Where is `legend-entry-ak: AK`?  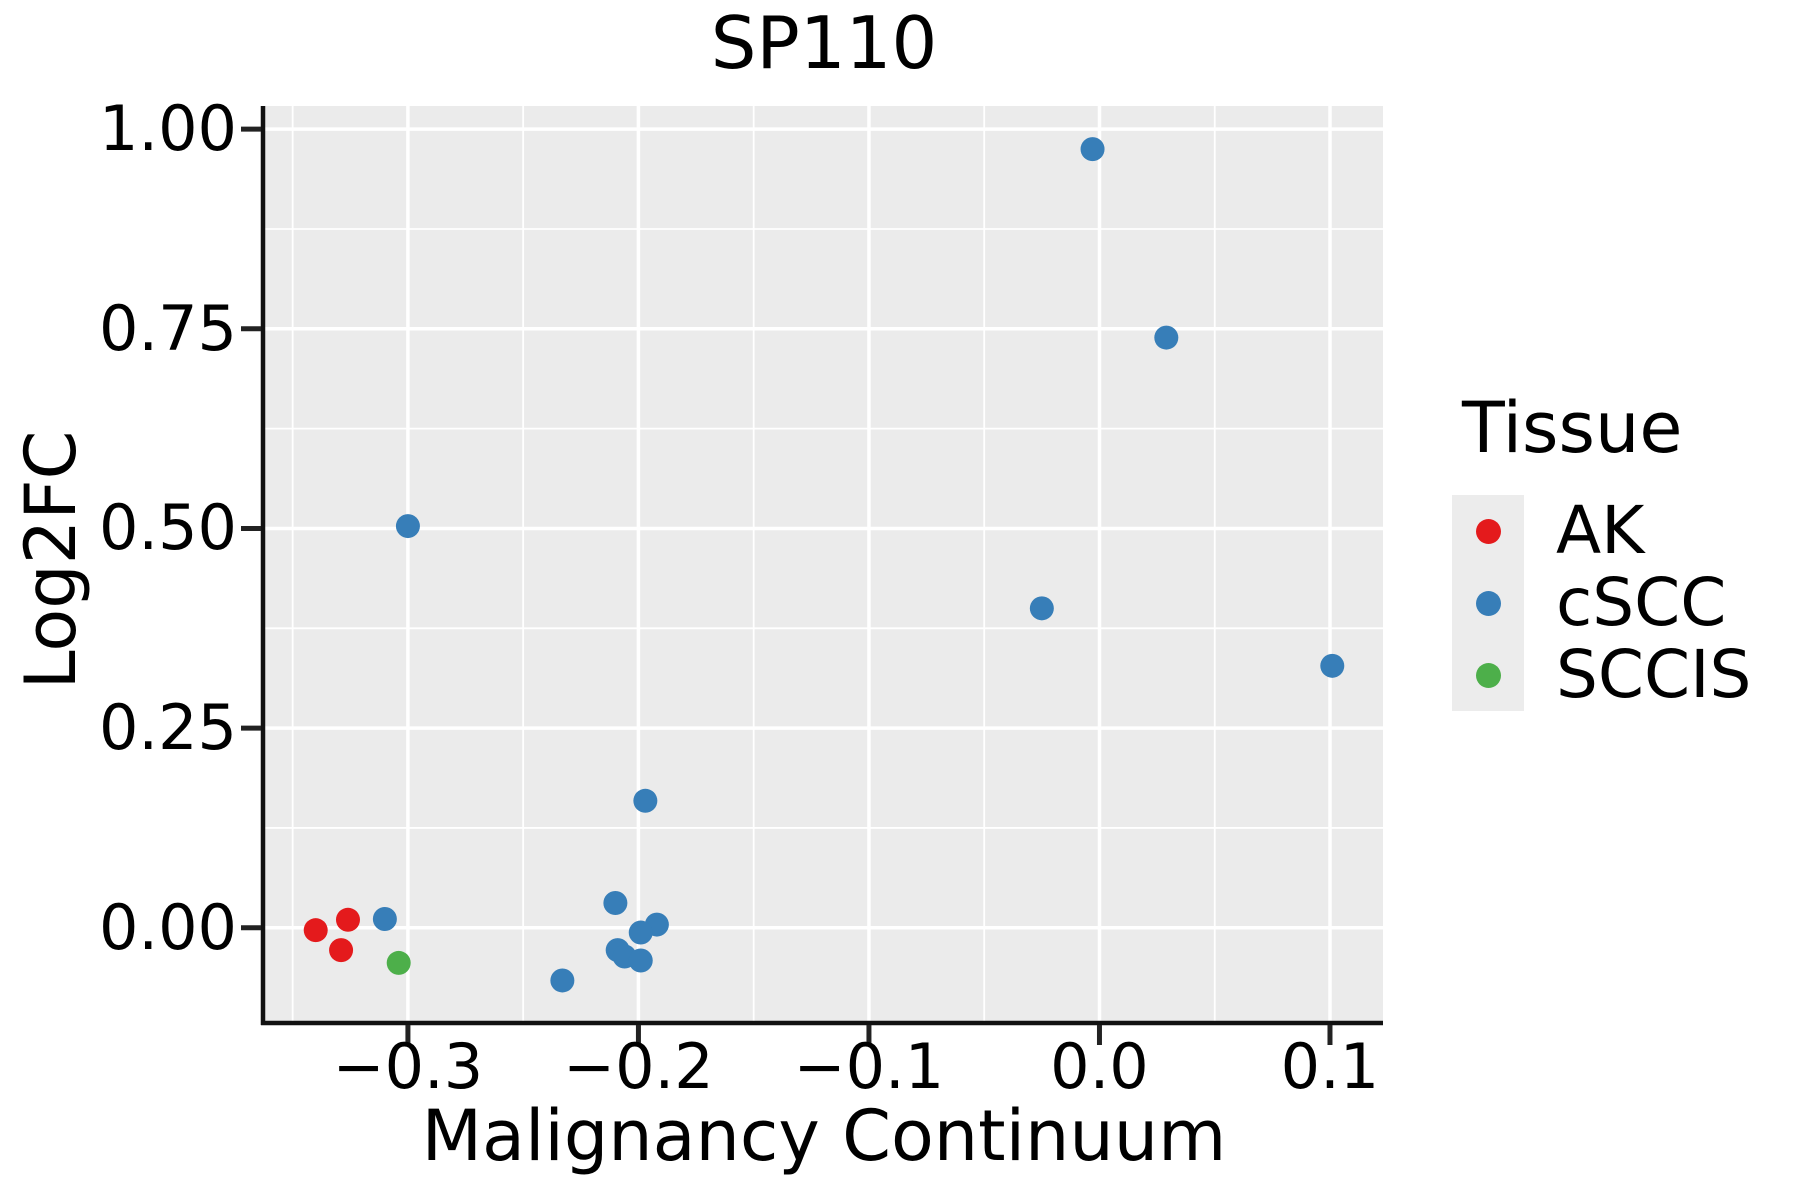 legend-entry-ak: AK is located at coordinates (1601, 531).